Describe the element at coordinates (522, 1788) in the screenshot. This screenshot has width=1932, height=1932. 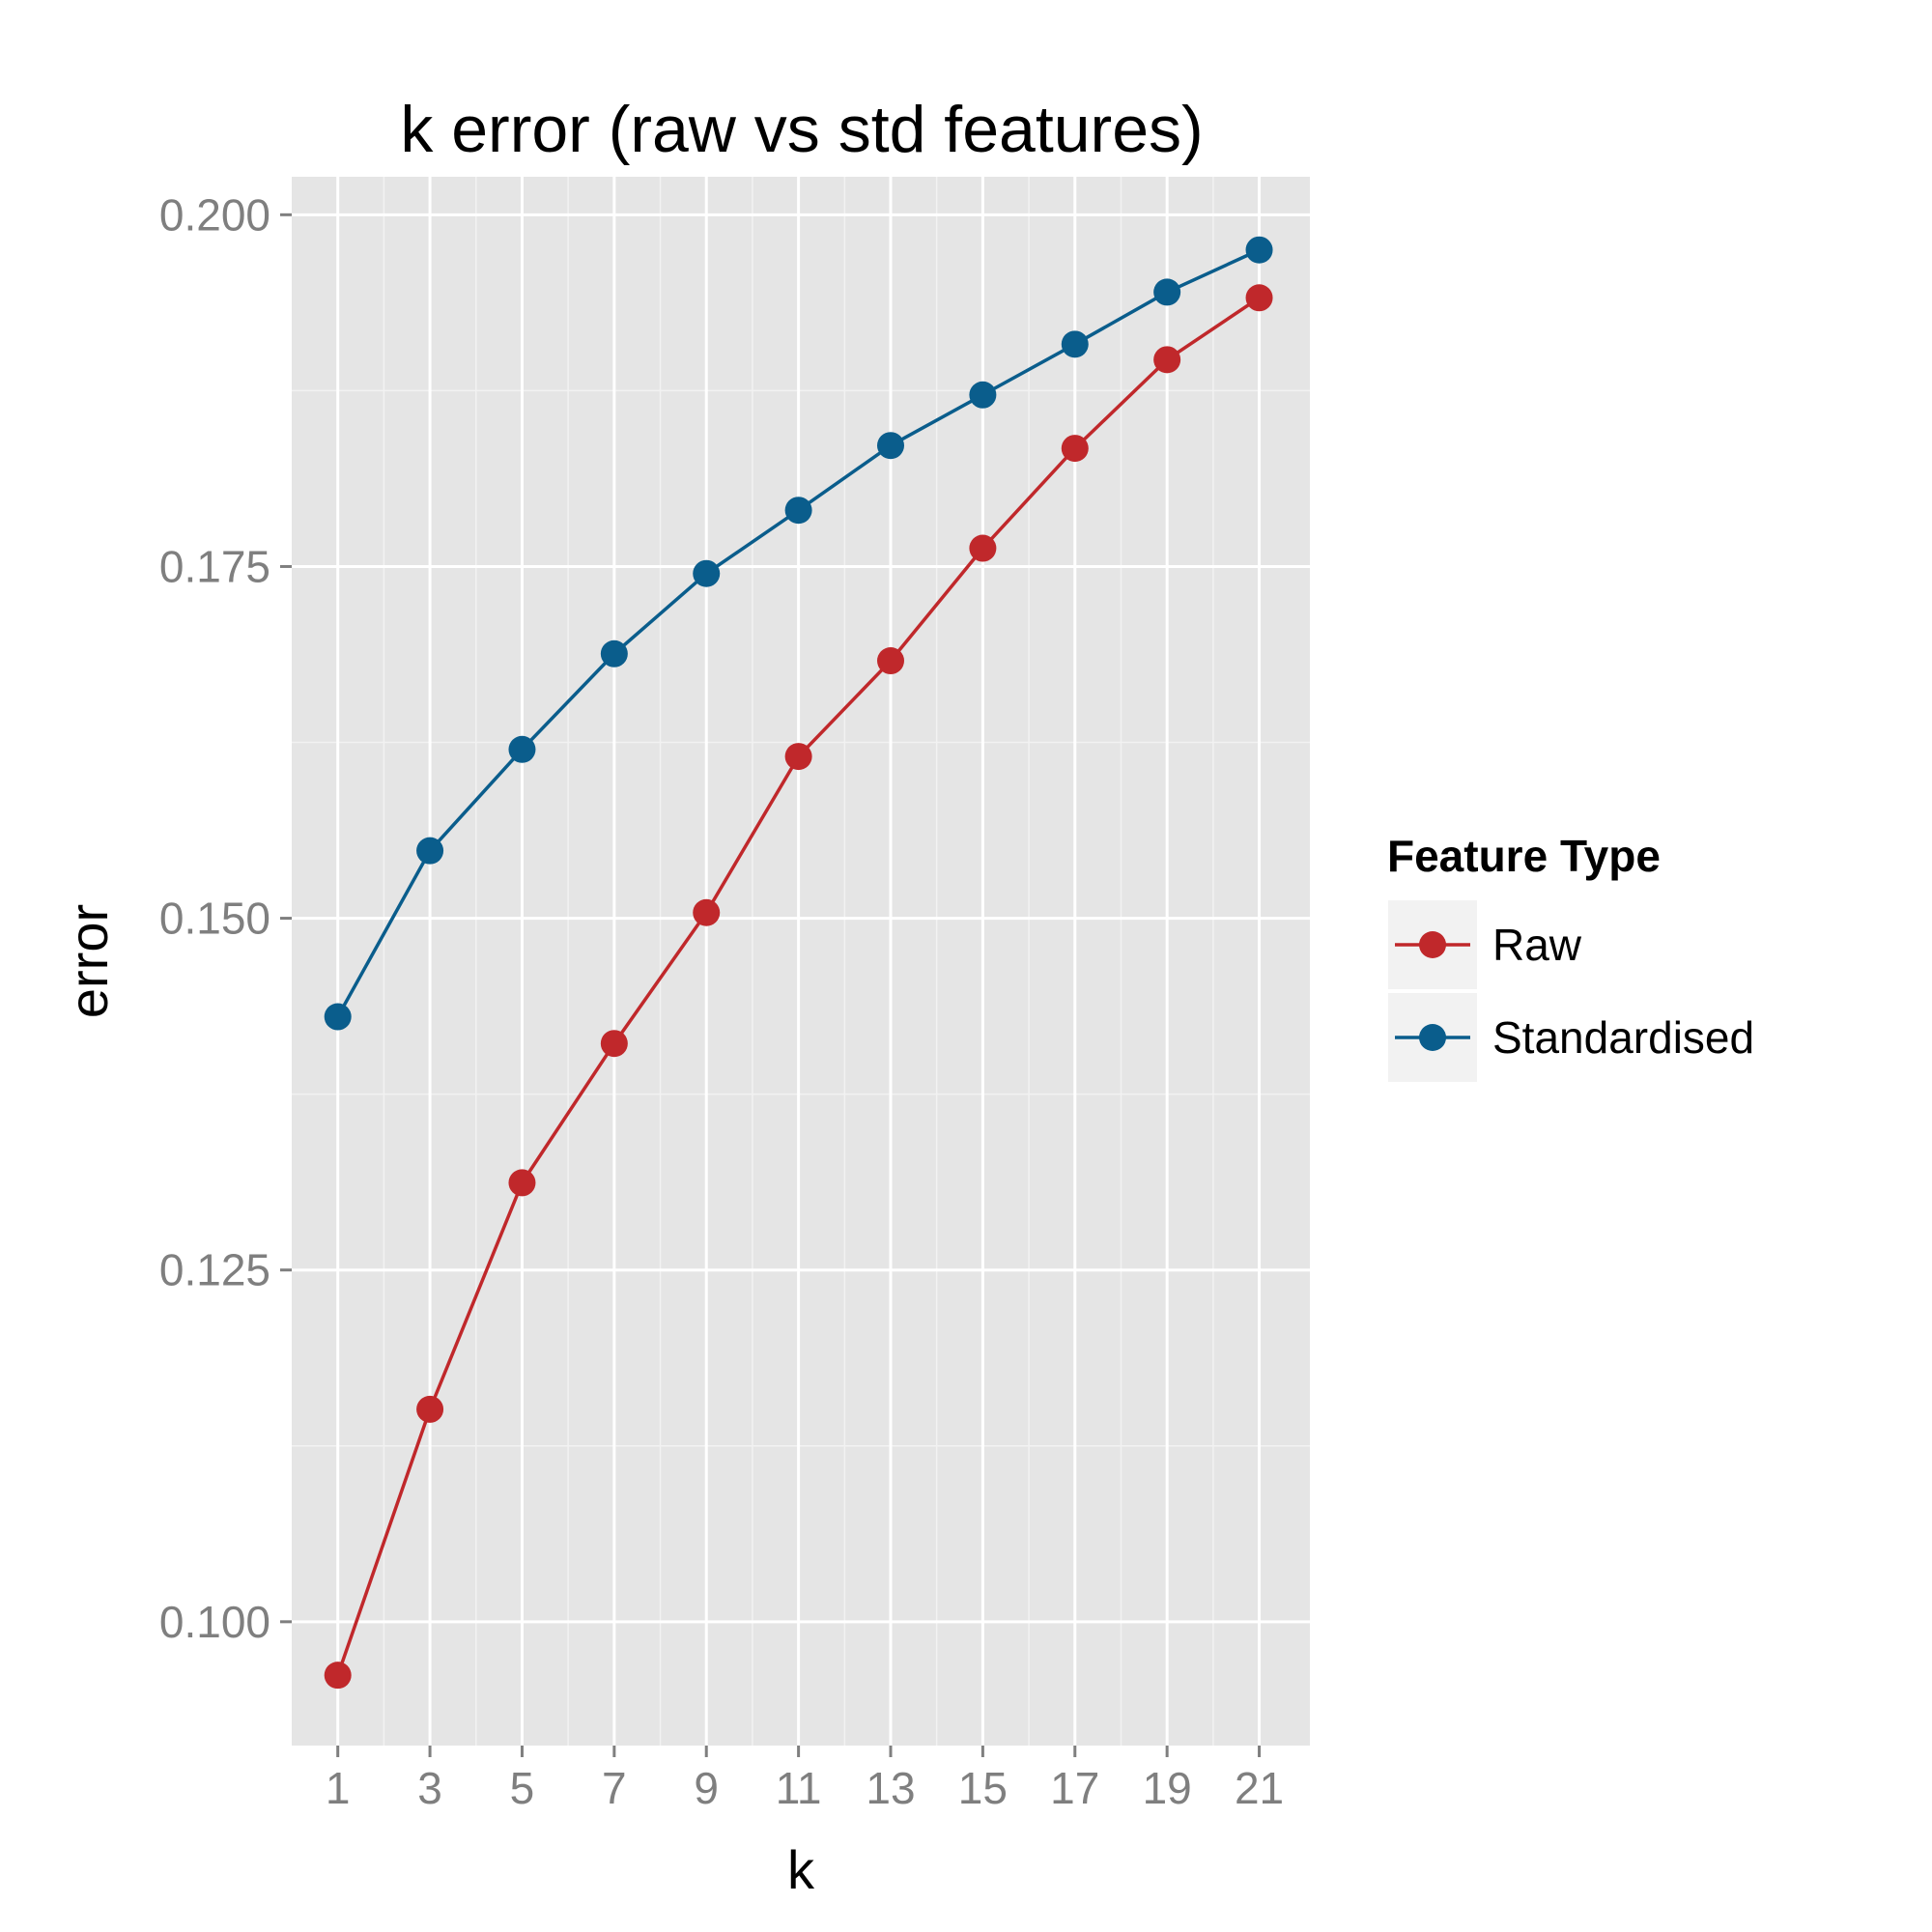
I see `x-tick-label: 5` at that location.